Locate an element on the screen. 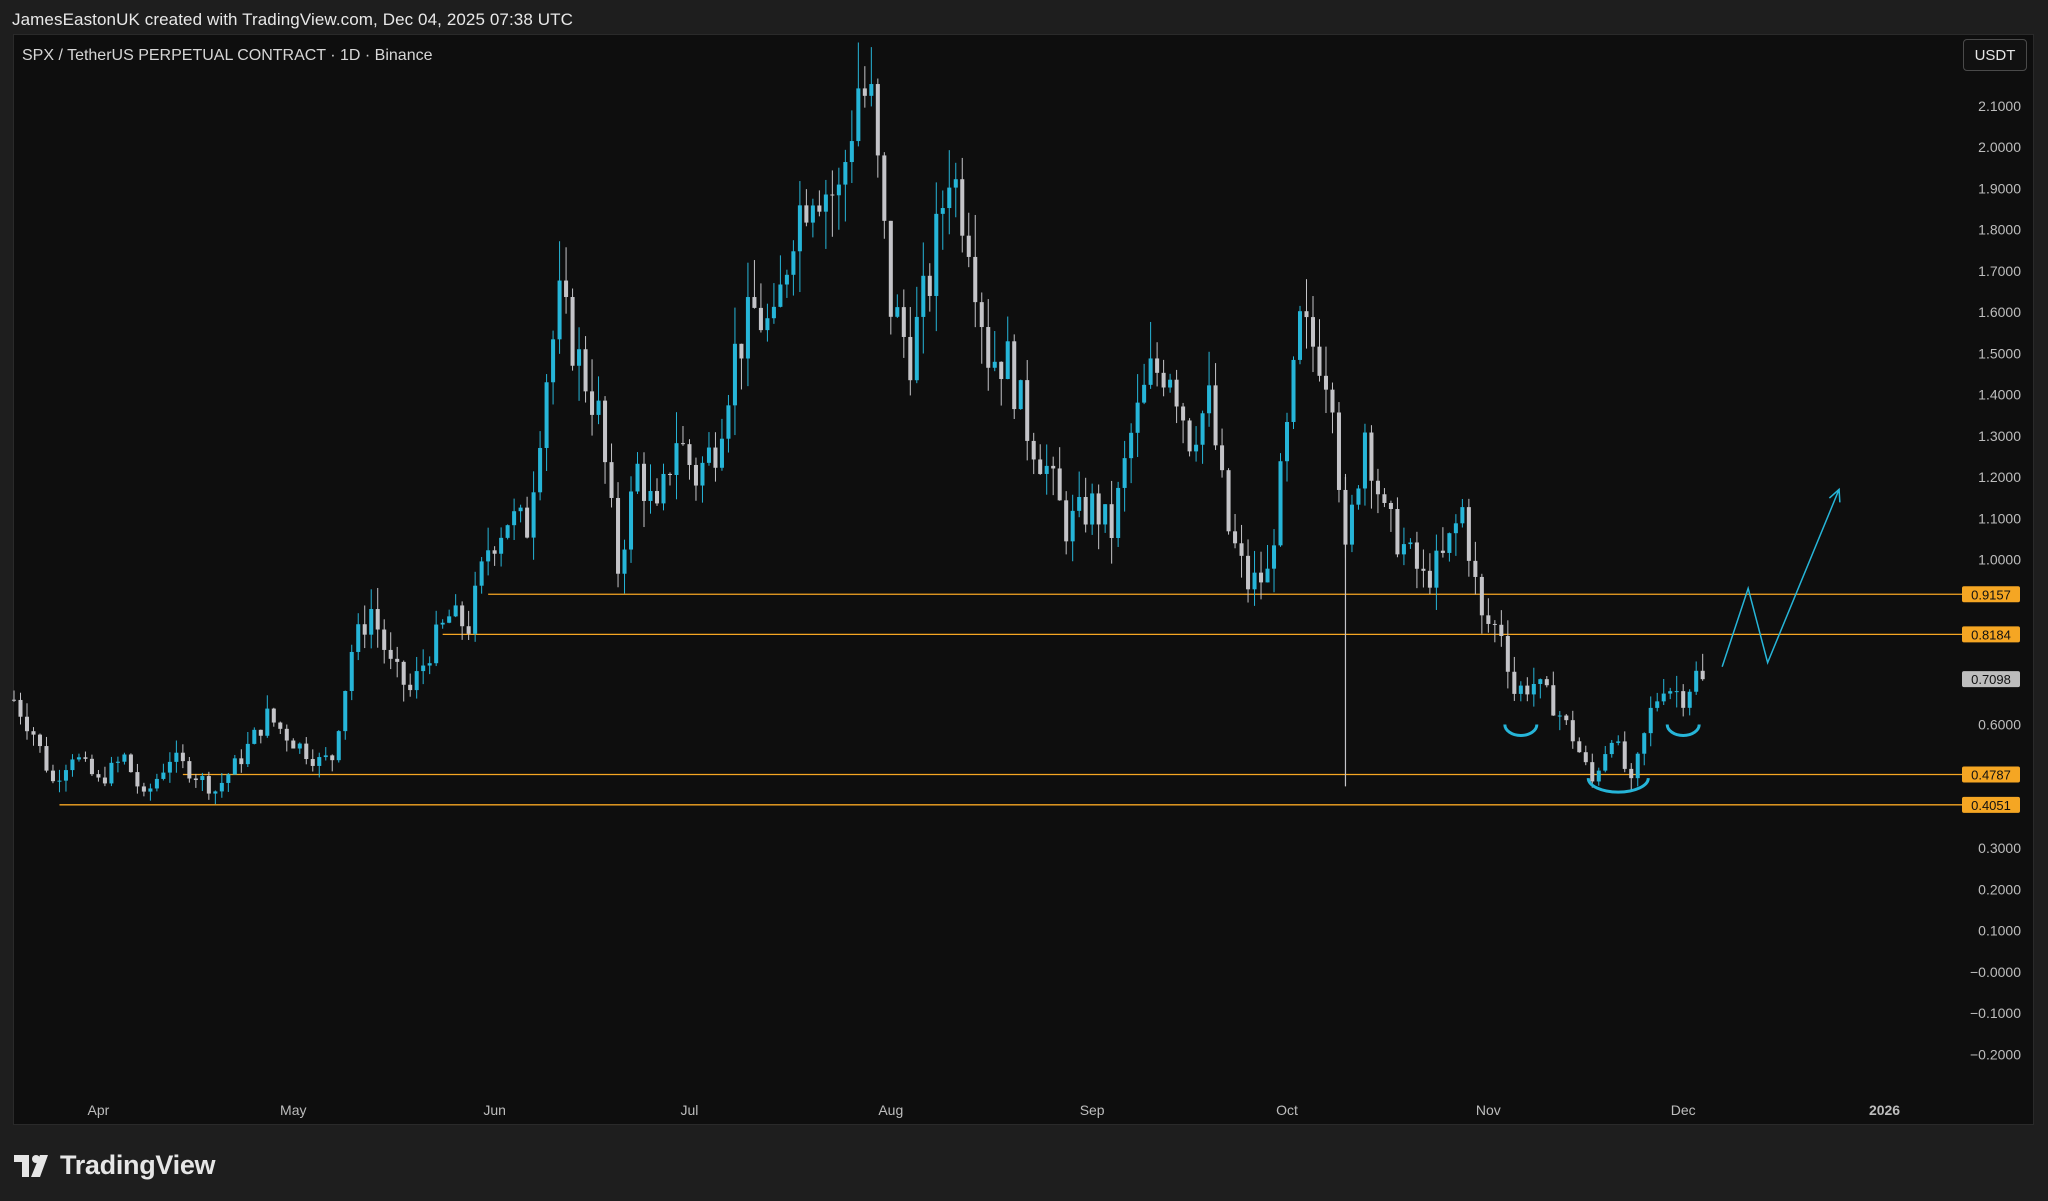  price-tick-label: 1.9000 is located at coordinates (1999, 188).